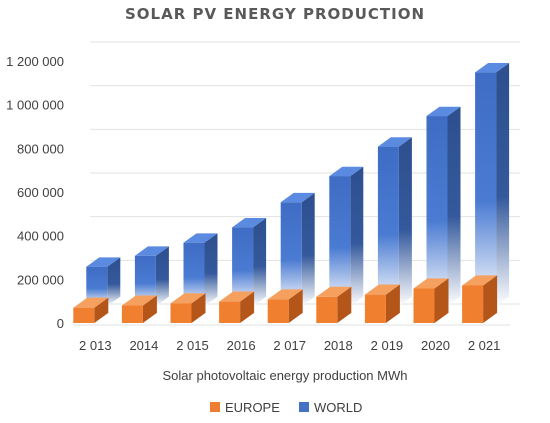  What do you see at coordinates (334, 304) in the screenshot?
I see `bar-europe-2018` at bounding box center [334, 304].